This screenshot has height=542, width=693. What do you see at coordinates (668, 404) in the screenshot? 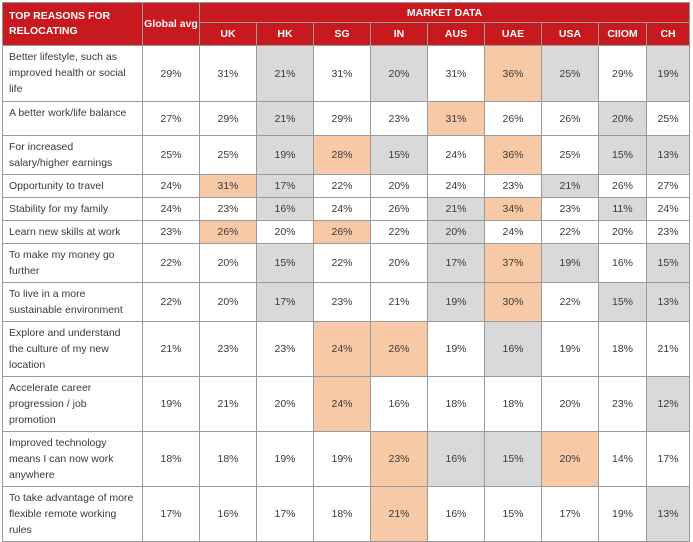
I see `market-value-cell: 12%` at bounding box center [668, 404].